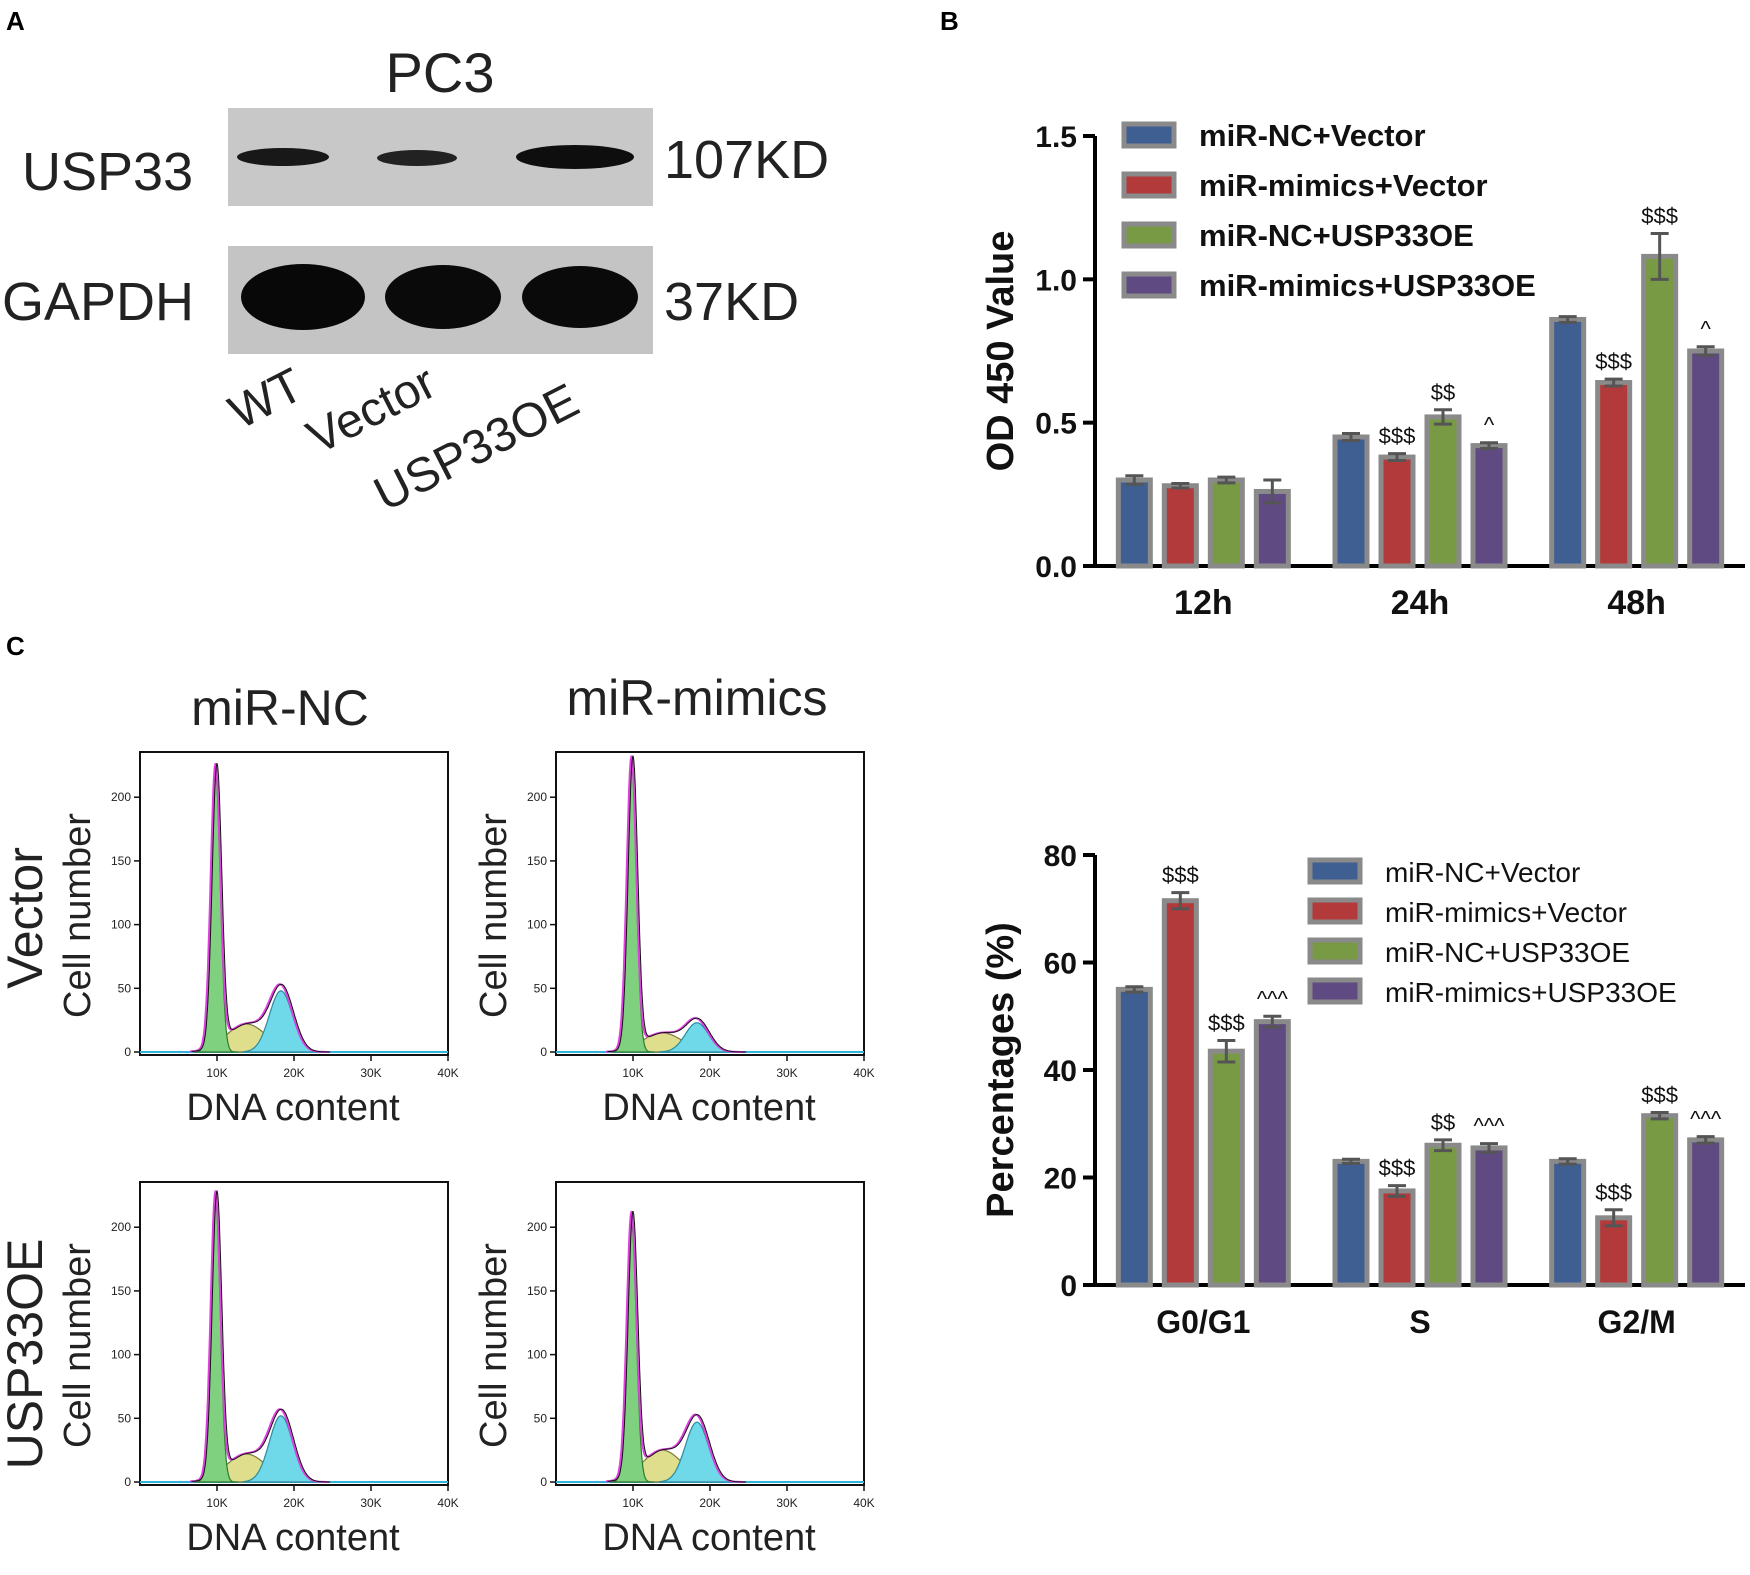  Describe the element at coordinates (15, 646) in the screenshot. I see `panel-label-c: C` at that location.